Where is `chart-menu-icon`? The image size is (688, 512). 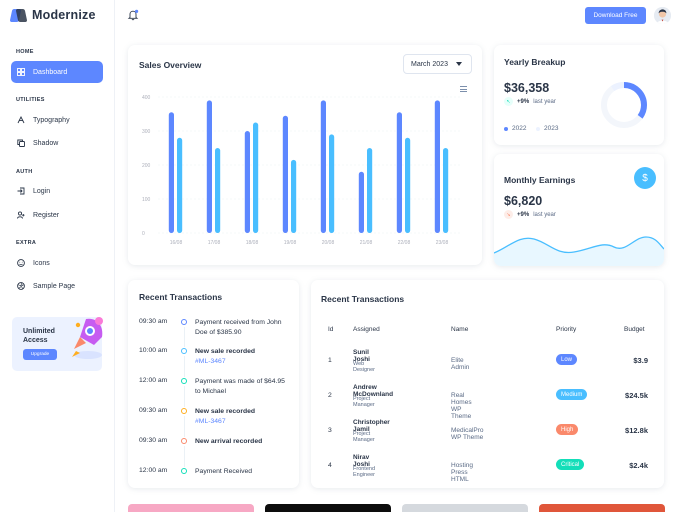
chart-menu-icon is located at coordinates (463, 90).